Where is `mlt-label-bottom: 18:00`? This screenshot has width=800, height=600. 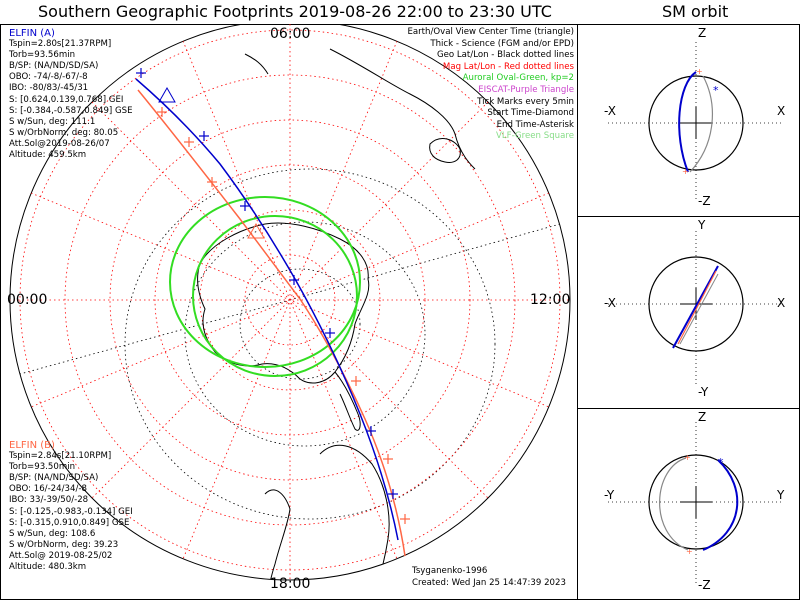 mlt-label-bottom: 18:00 is located at coordinates (290, 584).